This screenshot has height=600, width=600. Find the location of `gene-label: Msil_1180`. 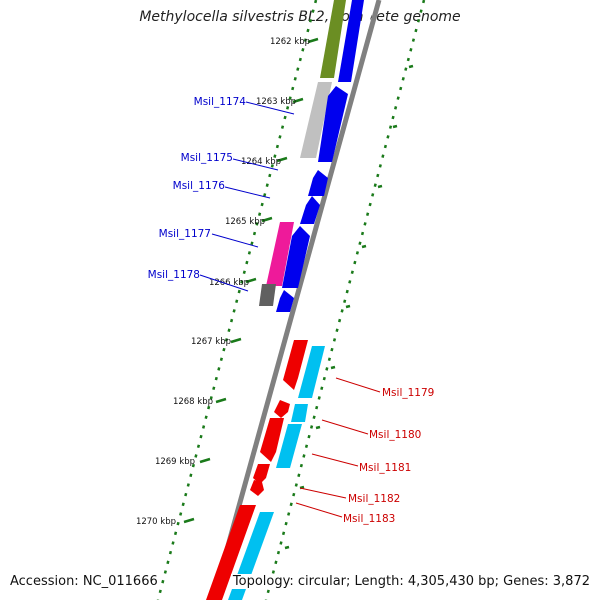

gene-label: Msil_1180 is located at coordinates (395, 435).